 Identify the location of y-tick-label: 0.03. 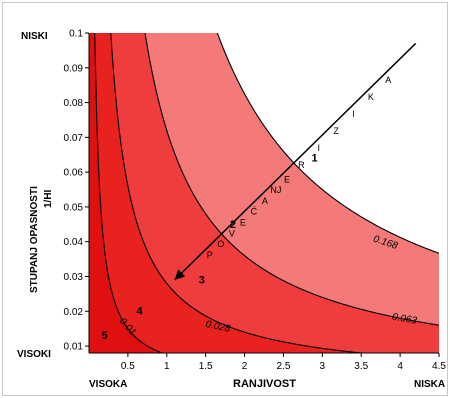
(74, 277).